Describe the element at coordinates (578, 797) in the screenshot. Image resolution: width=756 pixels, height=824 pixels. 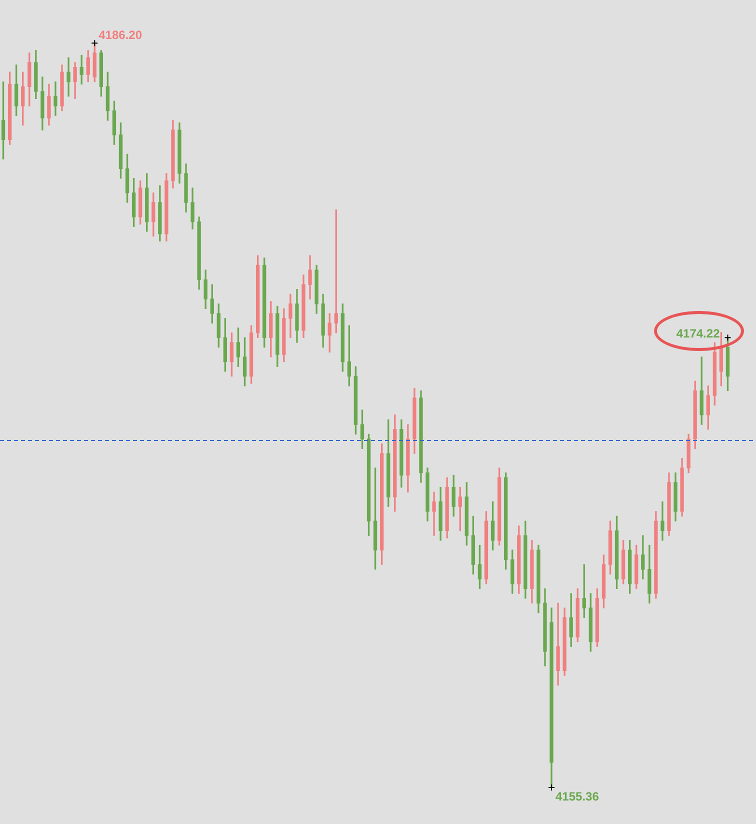
I see `text: 4155.36` at that location.